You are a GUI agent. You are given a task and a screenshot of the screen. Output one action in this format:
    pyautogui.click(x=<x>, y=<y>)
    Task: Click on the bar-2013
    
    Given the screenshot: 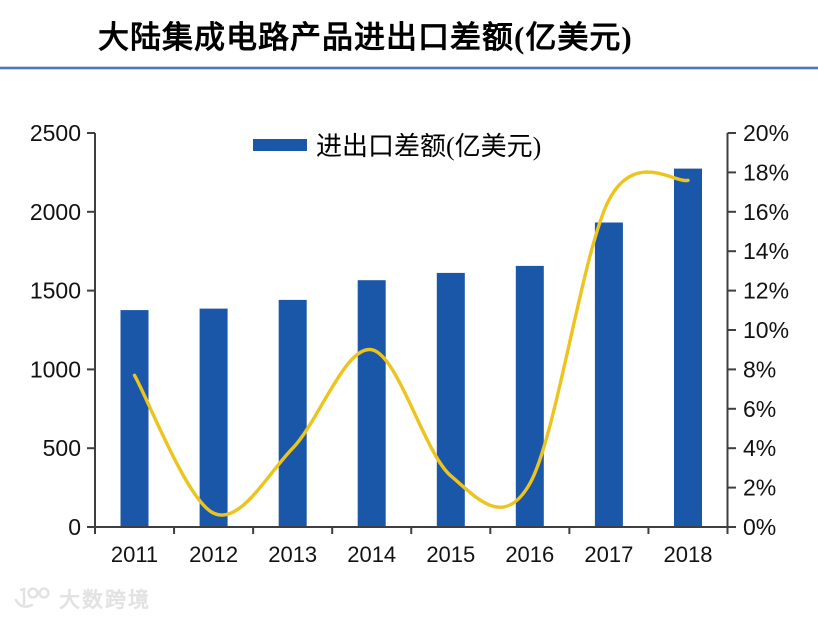 What is the action you would take?
    pyautogui.click(x=292, y=413)
    